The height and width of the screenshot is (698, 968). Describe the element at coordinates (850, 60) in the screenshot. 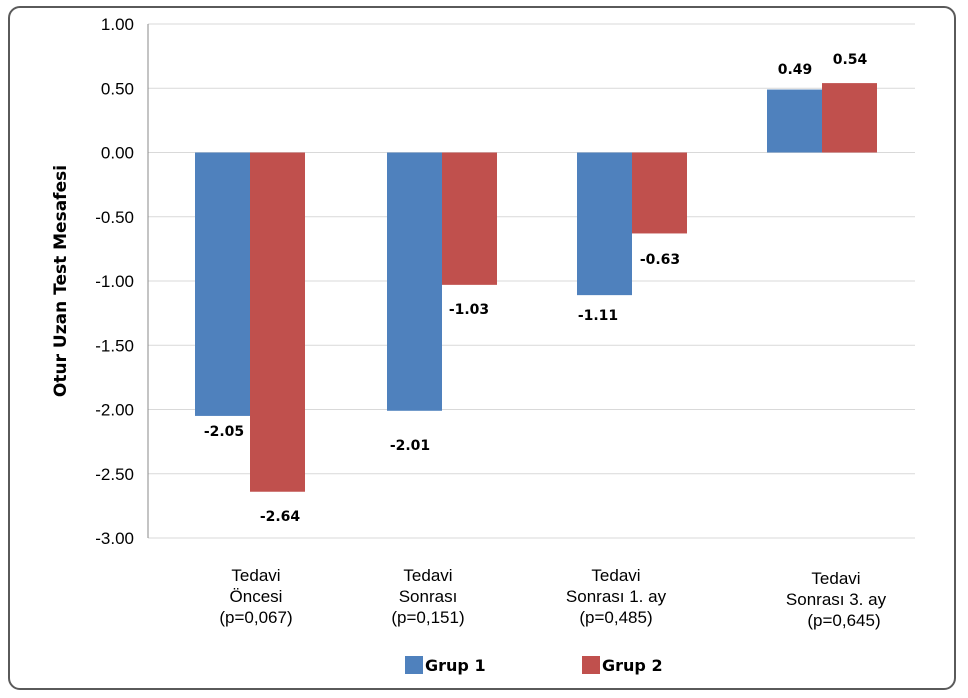

I see `data-label: 0.54` at that location.